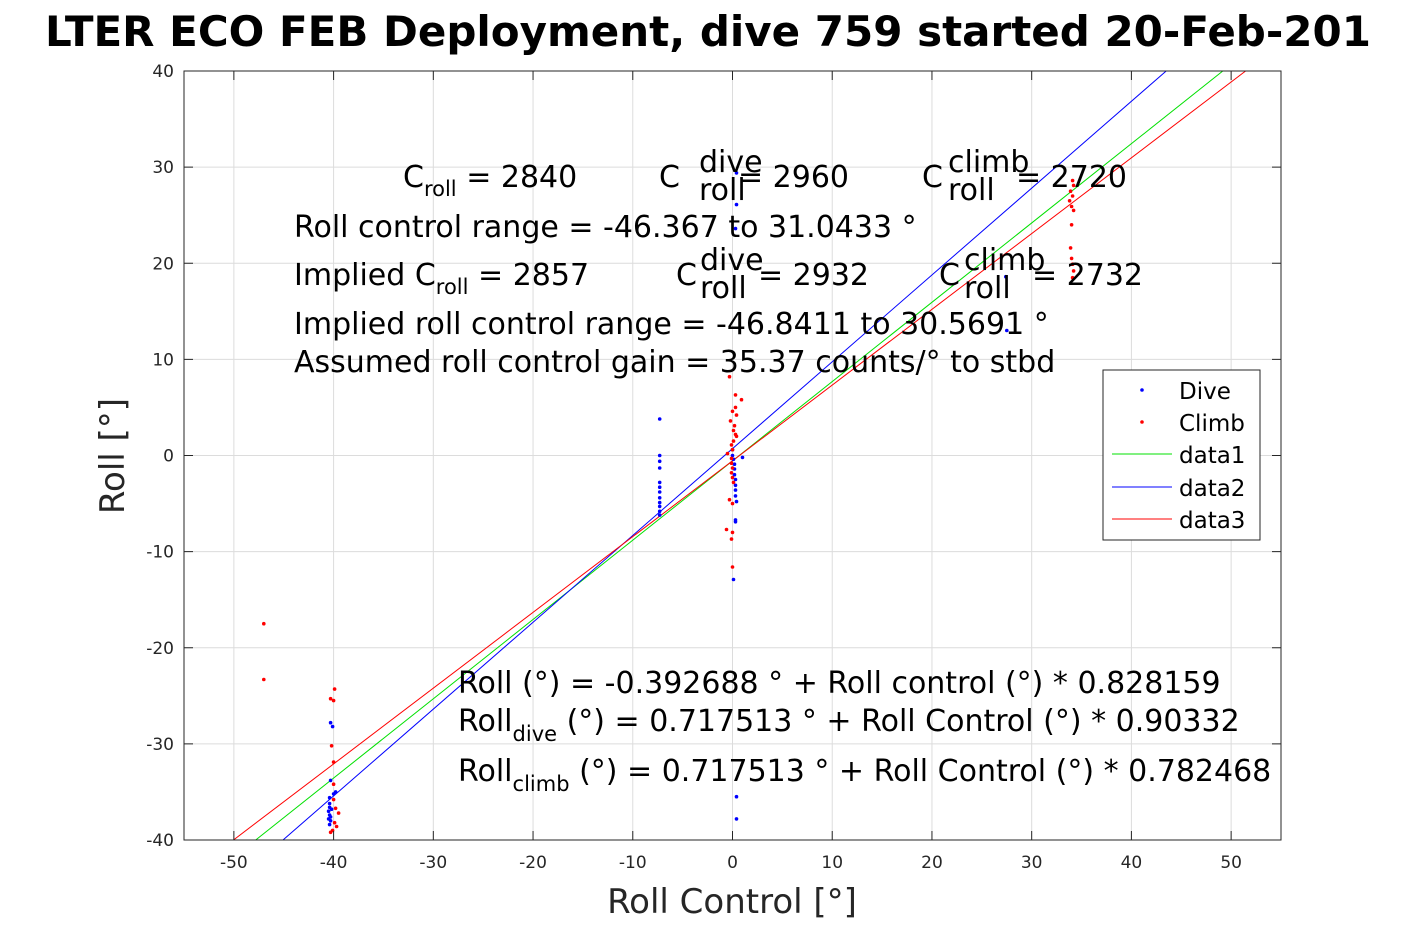 The height and width of the screenshot is (945, 1417). Describe the element at coordinates (813, 275) in the screenshot. I see `svg-text: = 2932` at that location.